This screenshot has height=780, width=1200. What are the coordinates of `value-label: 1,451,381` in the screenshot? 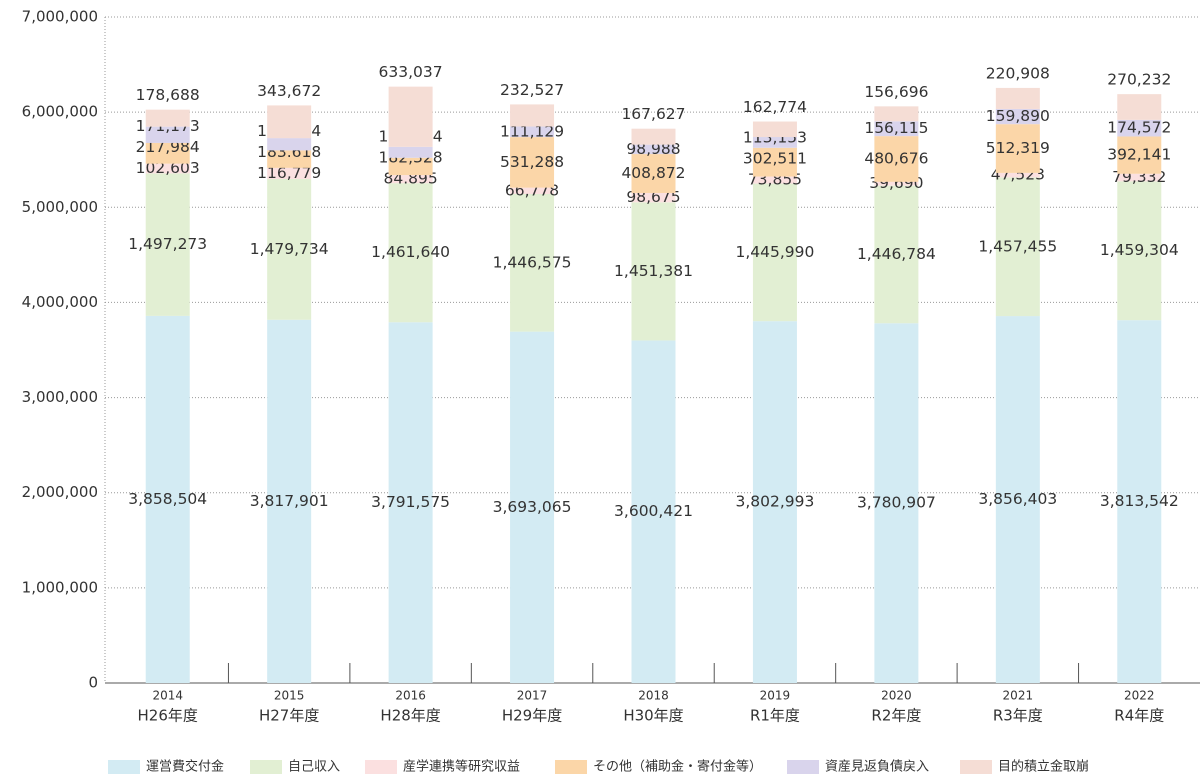 It's located at (653, 271).